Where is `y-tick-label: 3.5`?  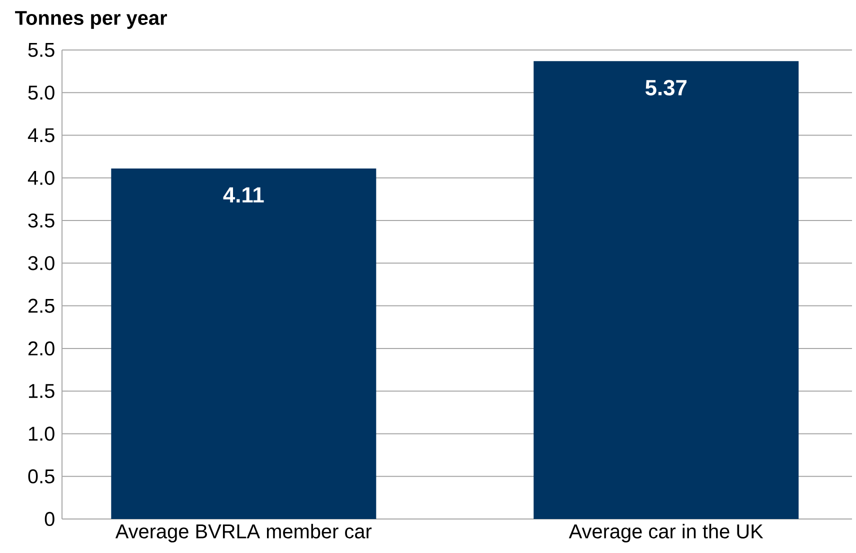
y-tick-label: 3.5 is located at coordinates (41, 220).